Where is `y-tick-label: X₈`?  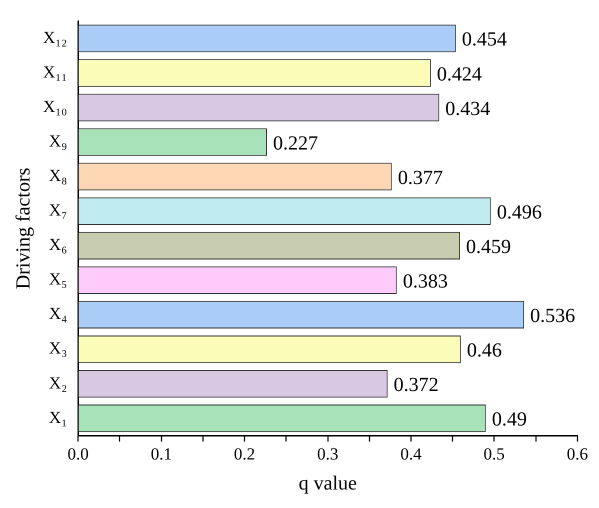 y-tick-label: X₈ is located at coordinates (58, 176).